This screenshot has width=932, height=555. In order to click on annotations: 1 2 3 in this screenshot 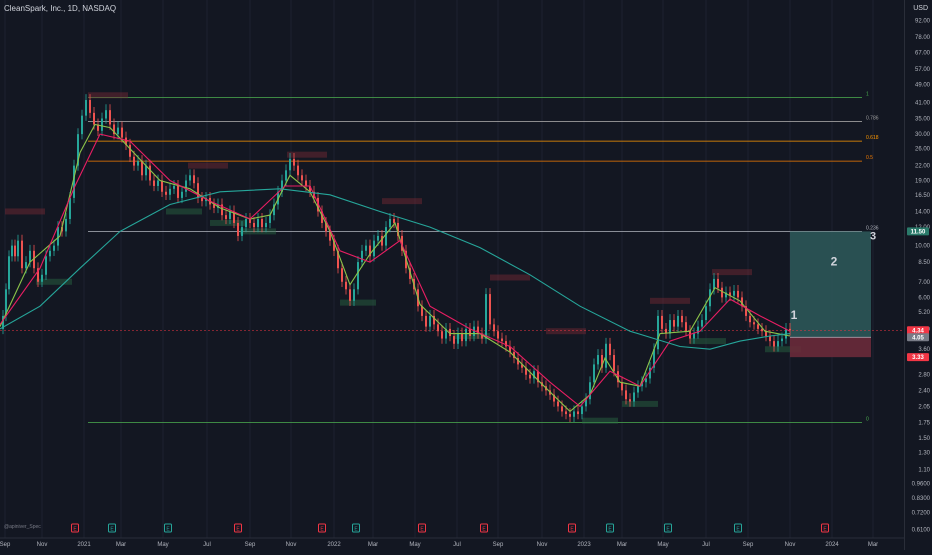, I will do `click(833, 276)`.